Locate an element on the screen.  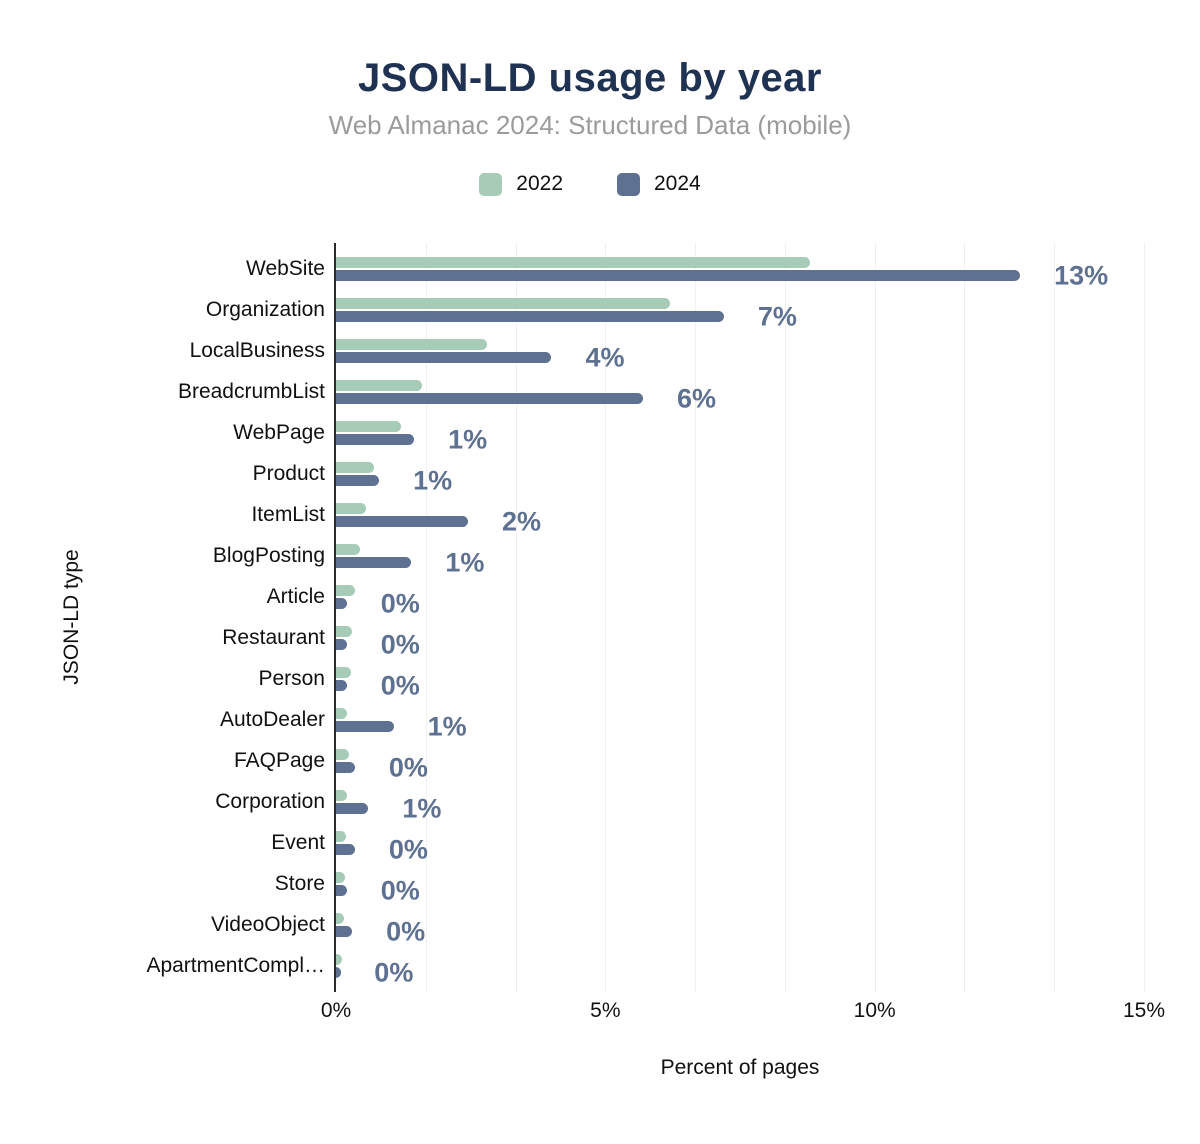
bar-row-blogposting: BlogPosting 1% is located at coordinates (678, 554).